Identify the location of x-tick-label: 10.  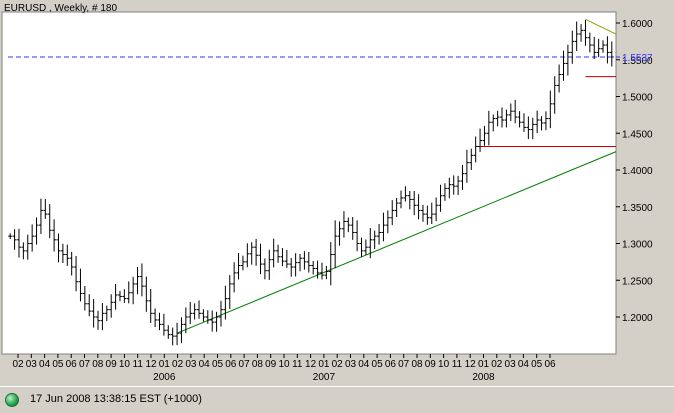
(444, 364).